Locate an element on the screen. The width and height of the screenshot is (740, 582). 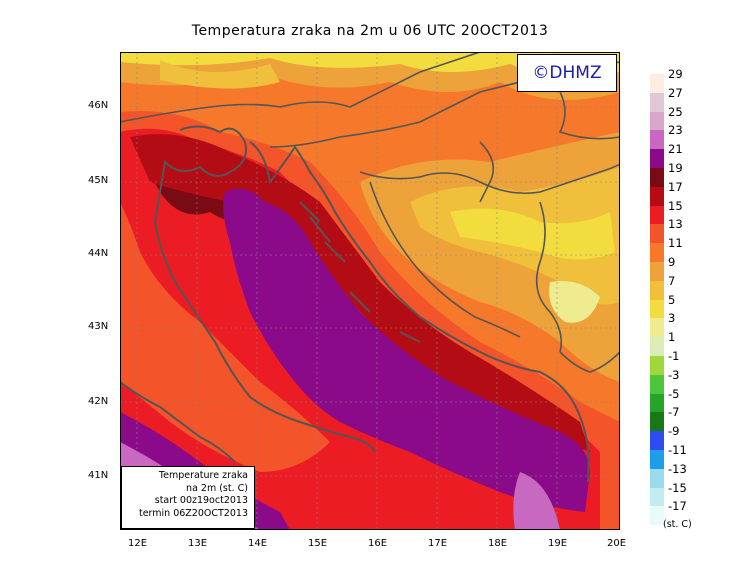
lon-label: 15E is located at coordinates (318, 543).